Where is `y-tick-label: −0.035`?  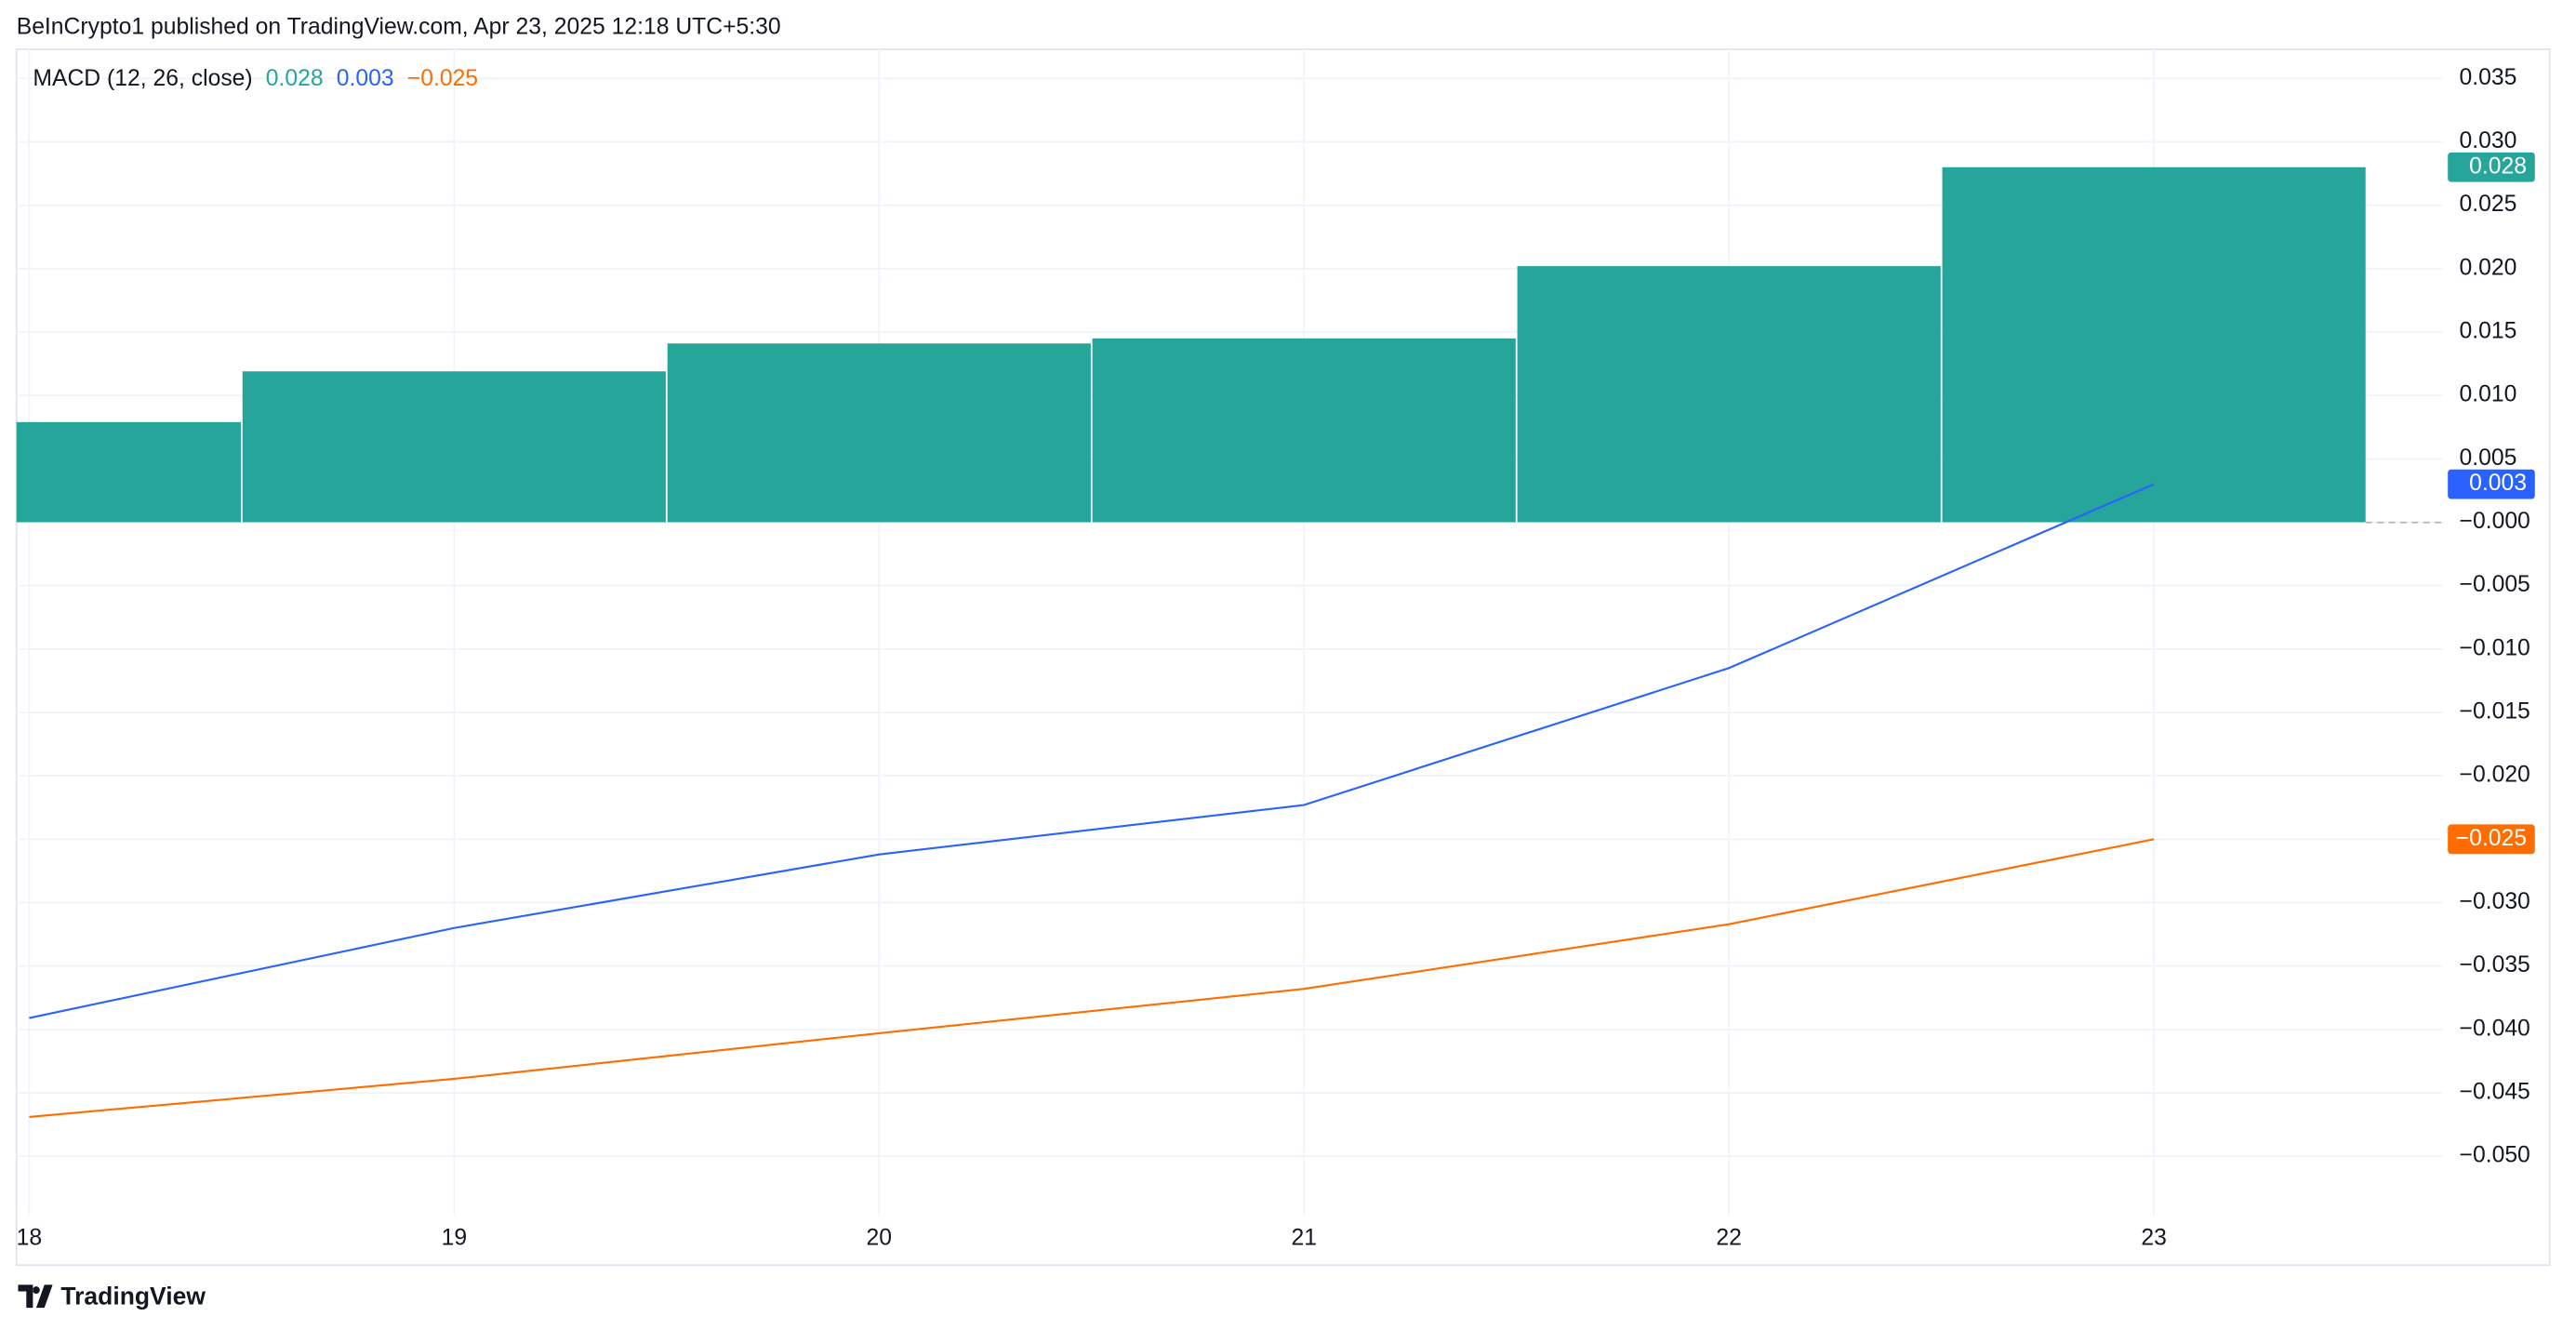
y-tick-label: −0.035 is located at coordinates (2495, 965).